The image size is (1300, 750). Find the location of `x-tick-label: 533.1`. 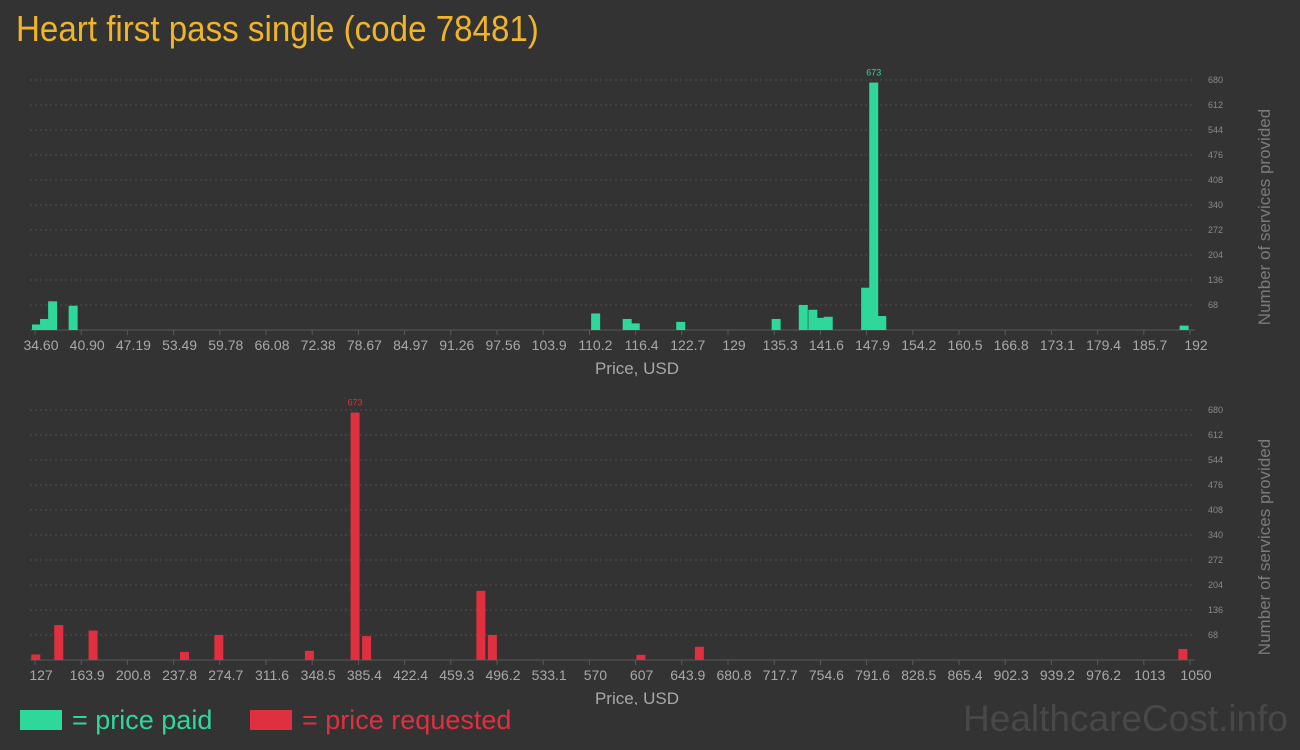

x-tick-label: 533.1 is located at coordinates (549, 675).